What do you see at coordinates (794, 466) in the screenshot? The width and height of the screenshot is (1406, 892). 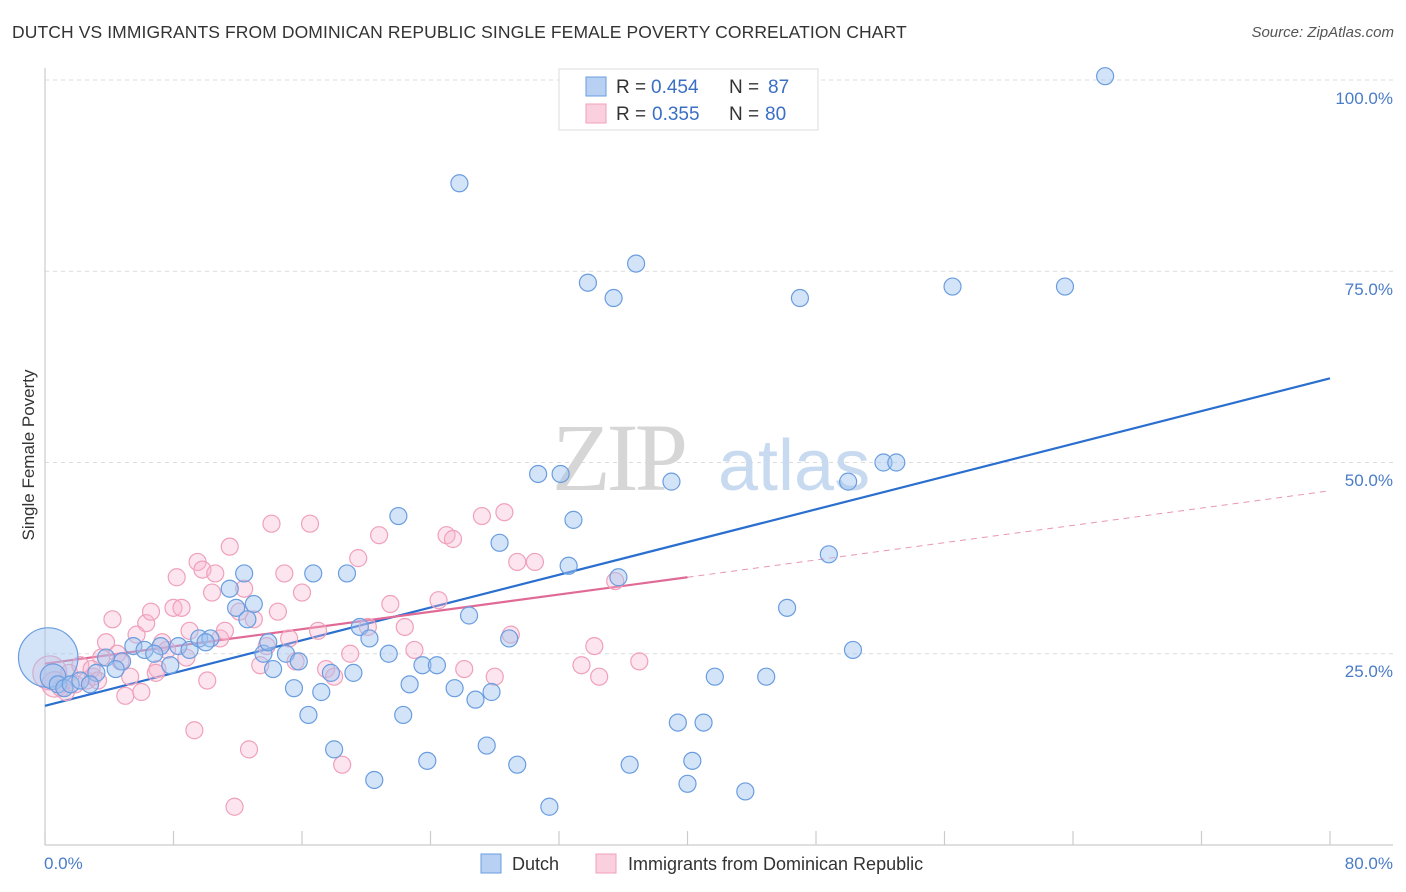 I see `watermark-atlas: atlas` at bounding box center [794, 466].